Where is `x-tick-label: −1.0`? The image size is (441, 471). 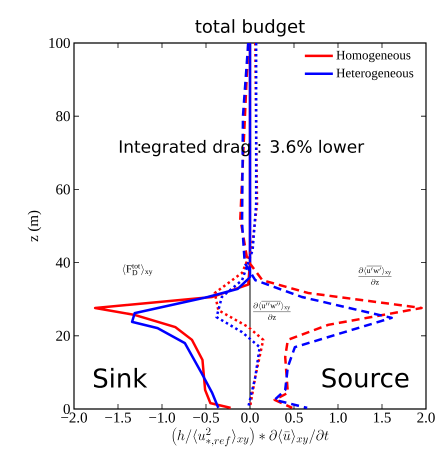
x-tick-label: −1.0 is located at coordinates (162, 417).